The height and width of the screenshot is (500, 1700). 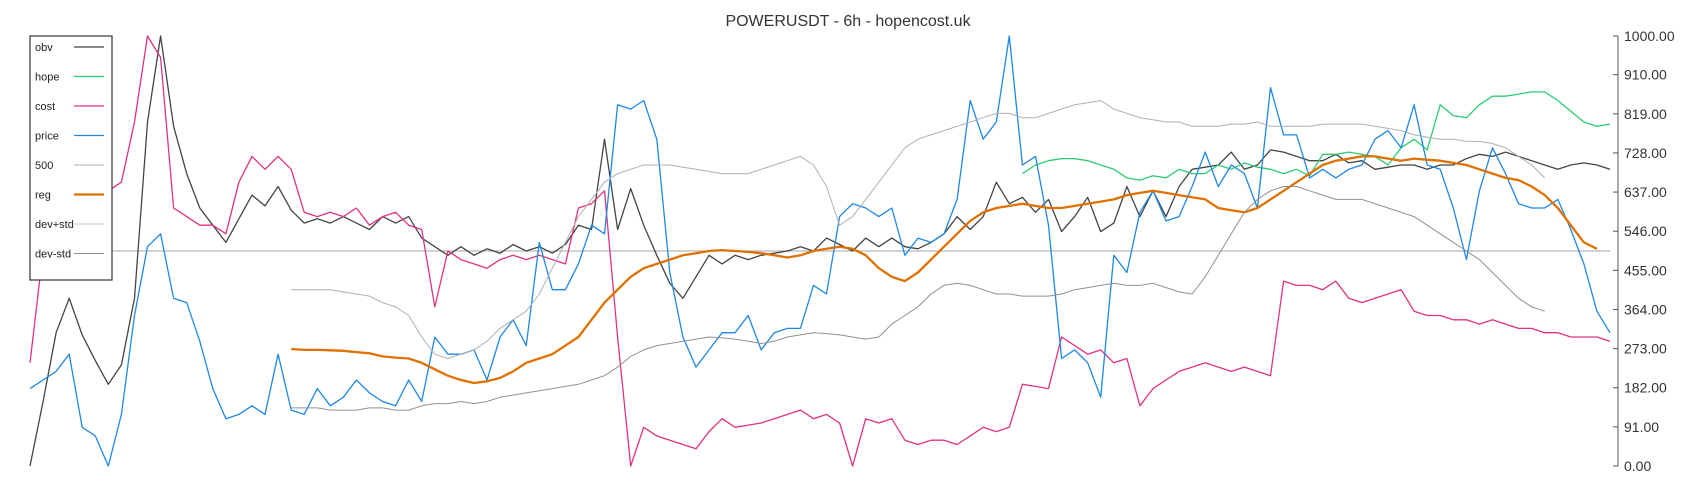 What do you see at coordinates (1645, 231) in the screenshot?
I see `y-tick-label: 546.00` at bounding box center [1645, 231].